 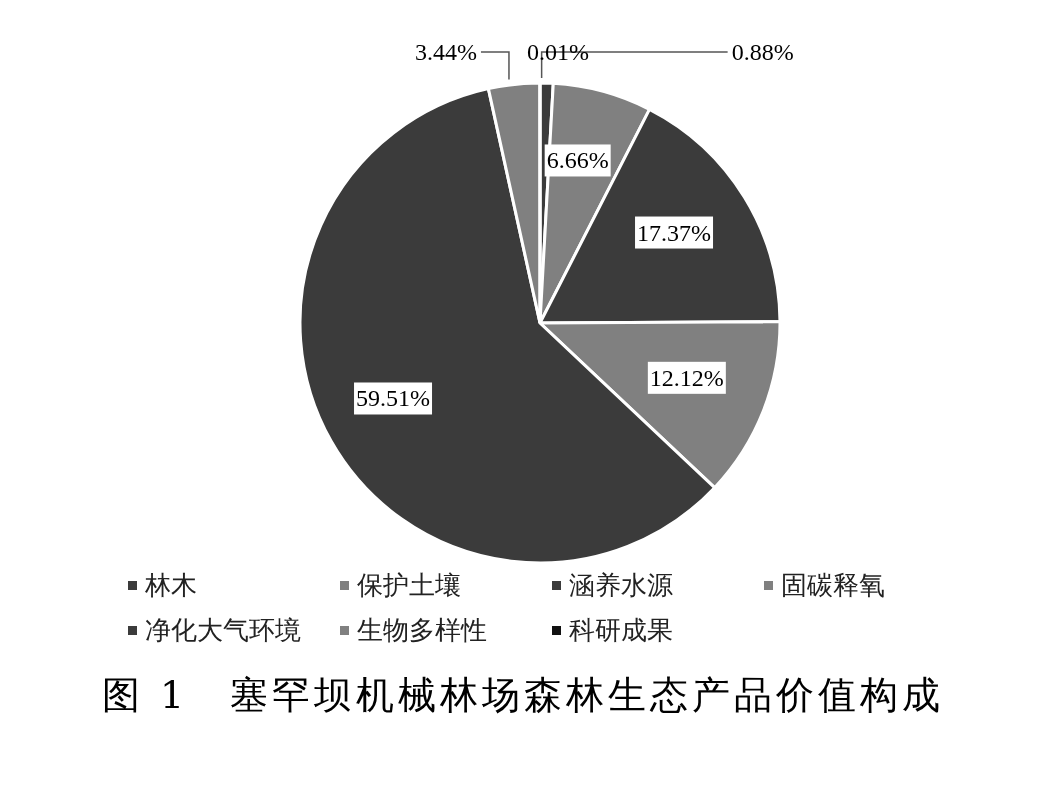 I want to click on data-label: 0.01%, so click(x=557, y=52).